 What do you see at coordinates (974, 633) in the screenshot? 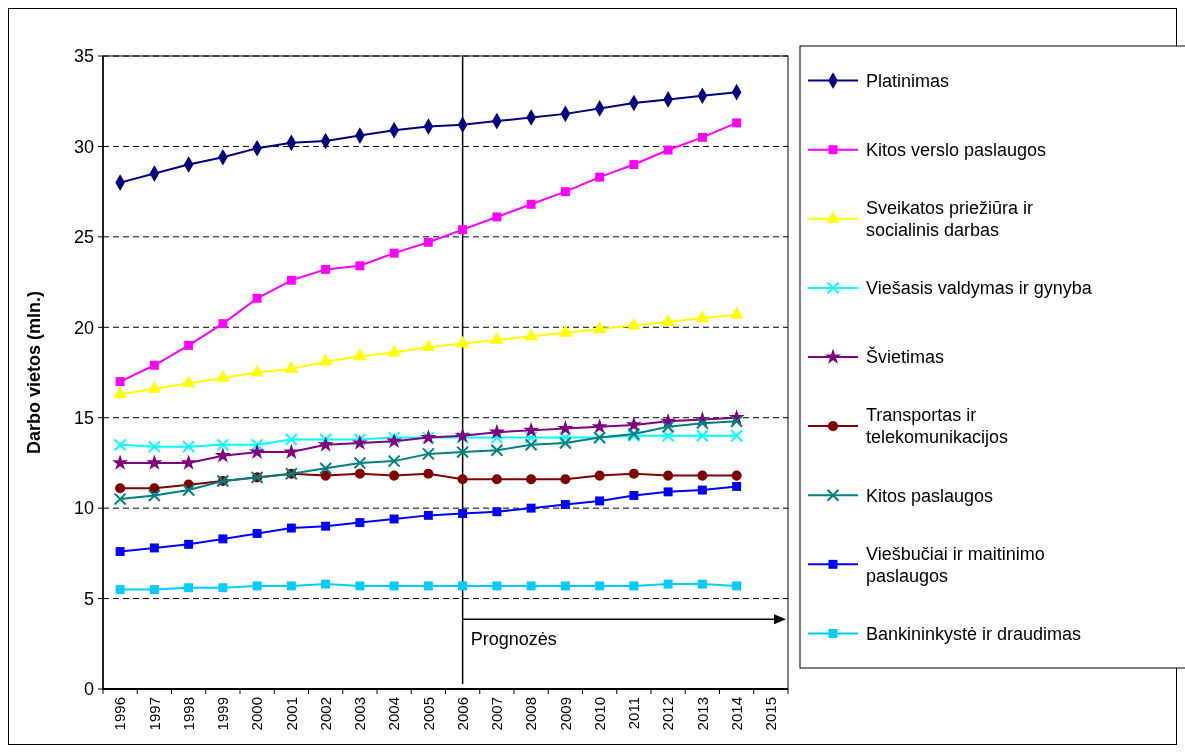
I see `legend-label: Bankininkystė ir draudimas` at bounding box center [974, 633].